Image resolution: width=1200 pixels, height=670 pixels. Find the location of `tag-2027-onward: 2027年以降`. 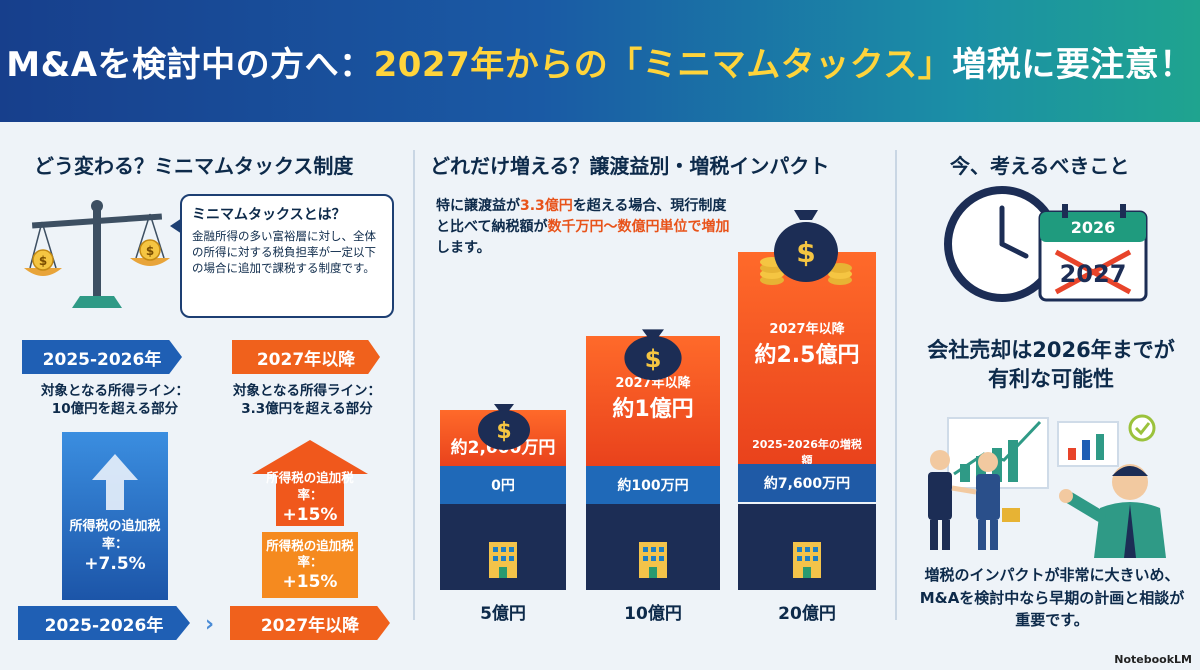

tag-2027-onward: 2027年以降 is located at coordinates (306, 357).